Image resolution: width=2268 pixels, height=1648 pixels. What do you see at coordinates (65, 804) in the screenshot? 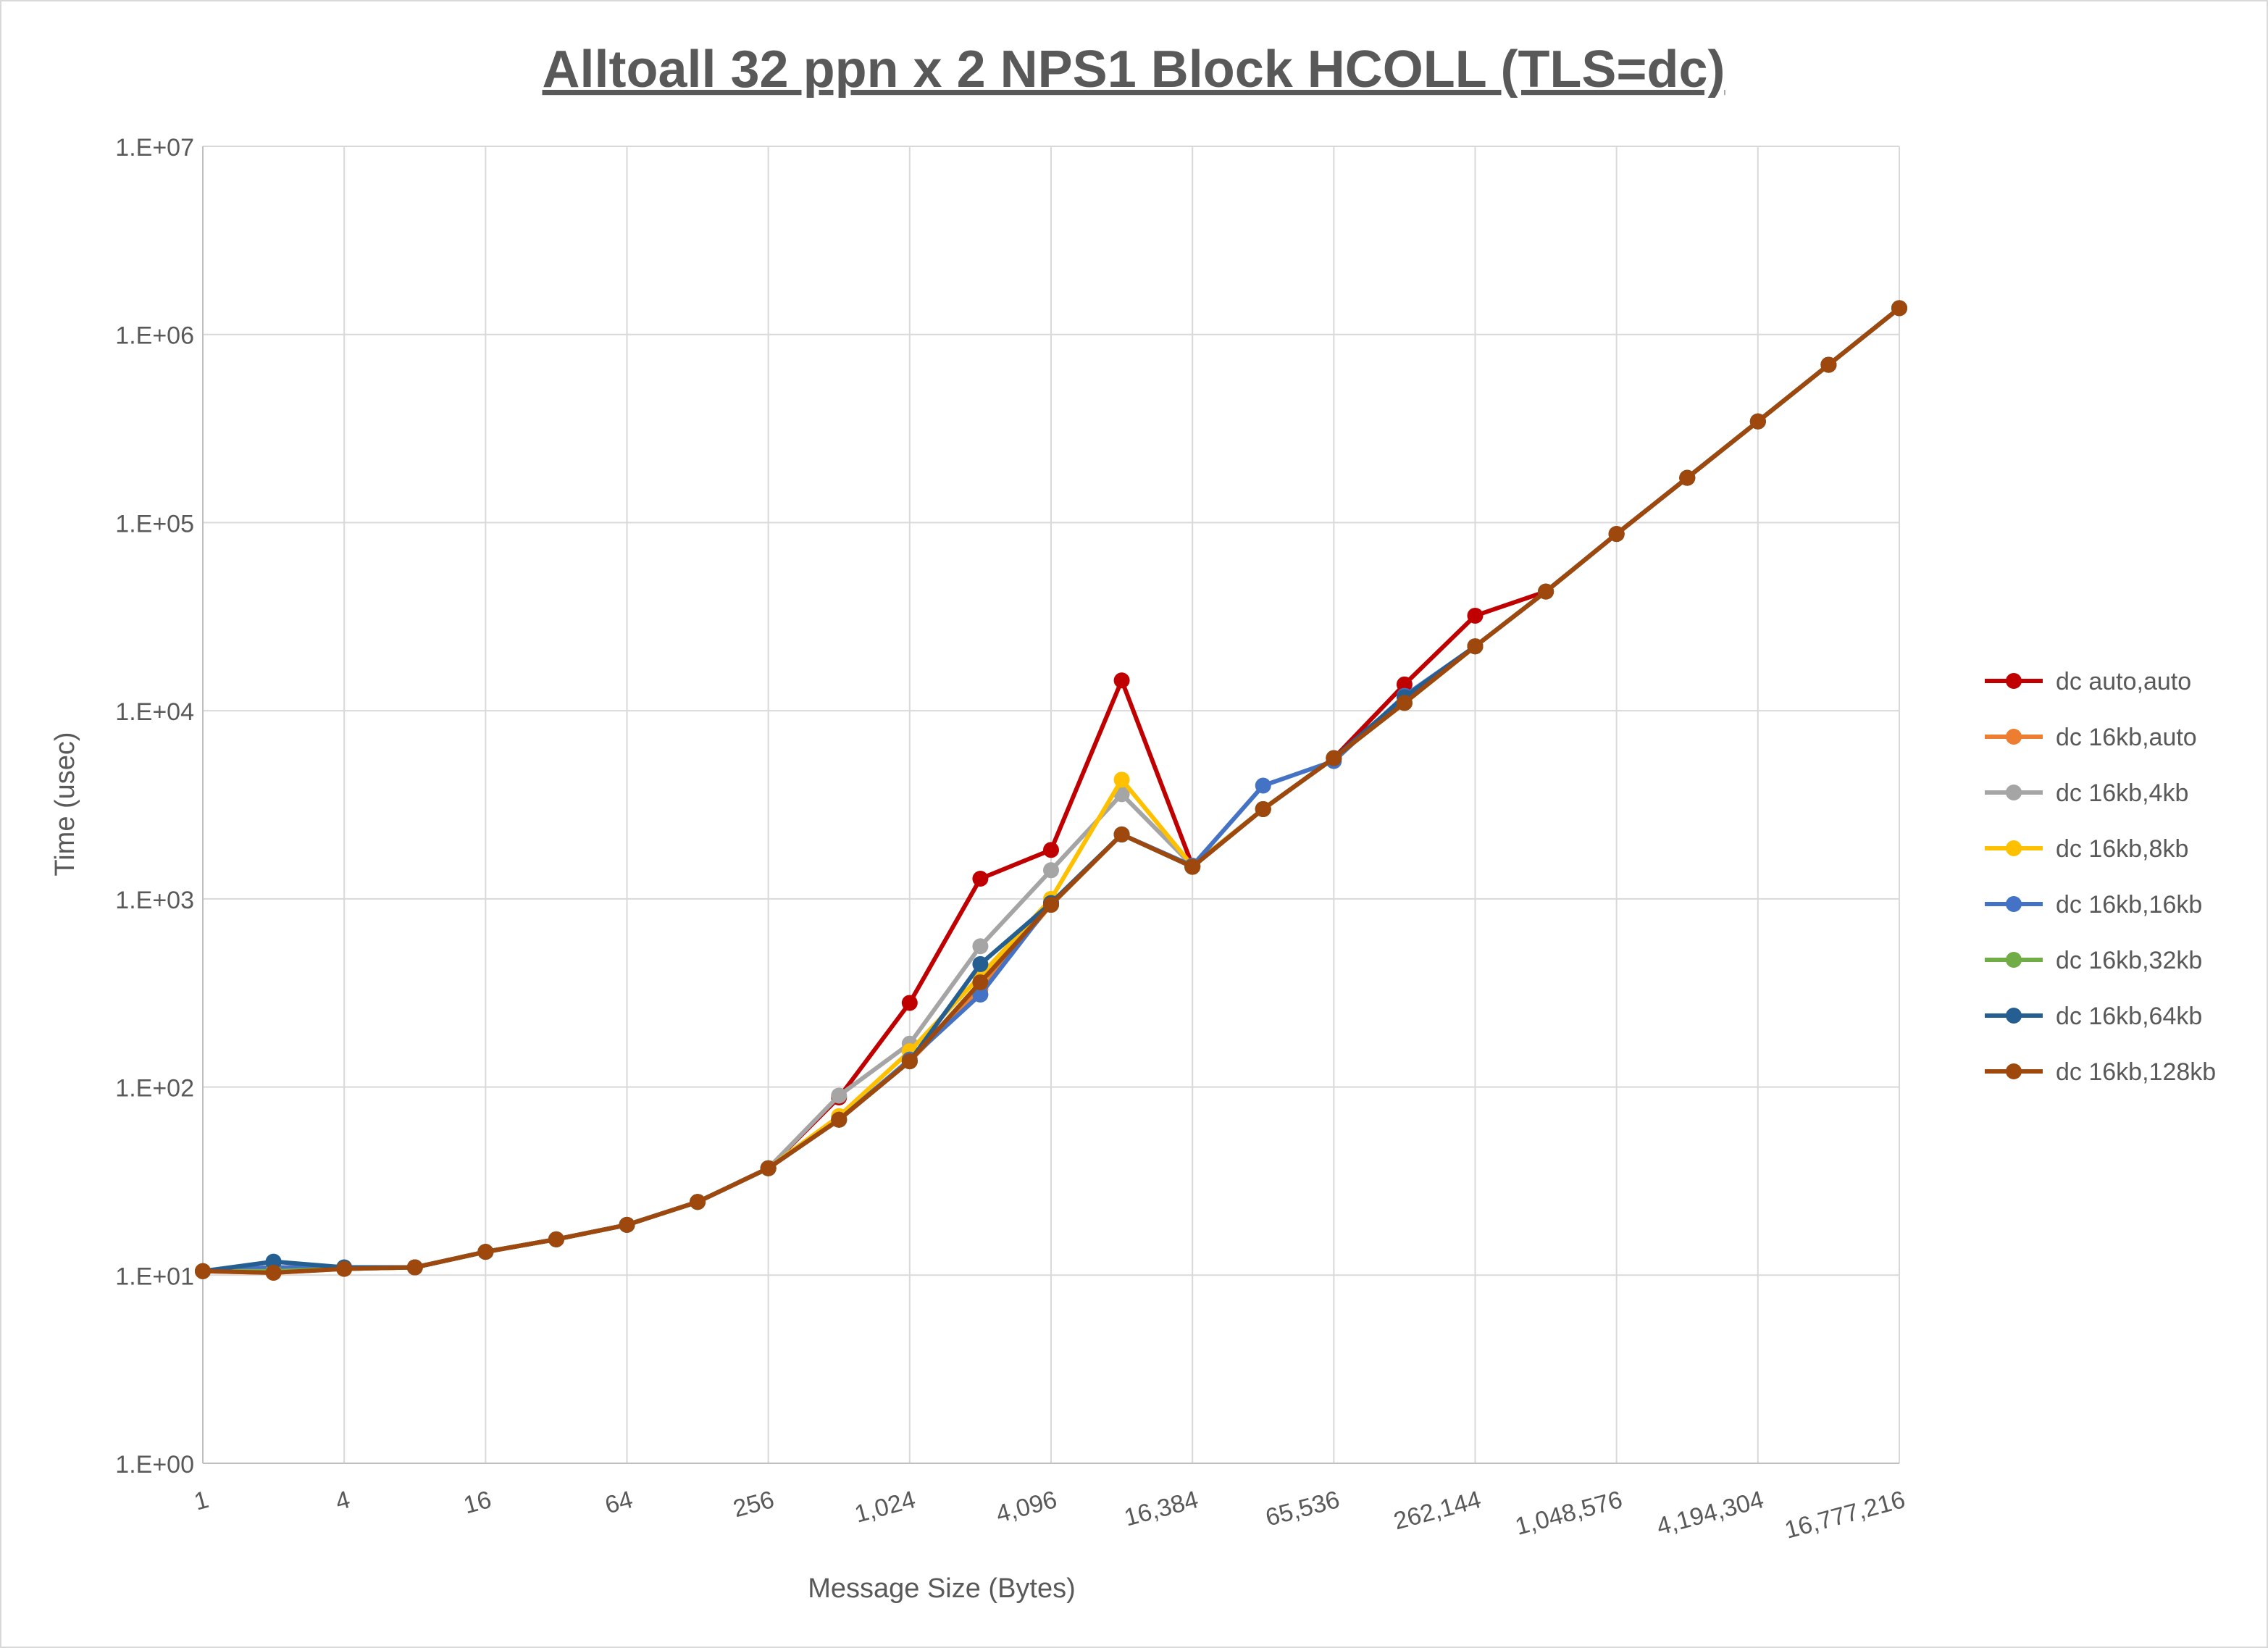
I see `y-axis-label: Time (usec)` at bounding box center [65, 804].